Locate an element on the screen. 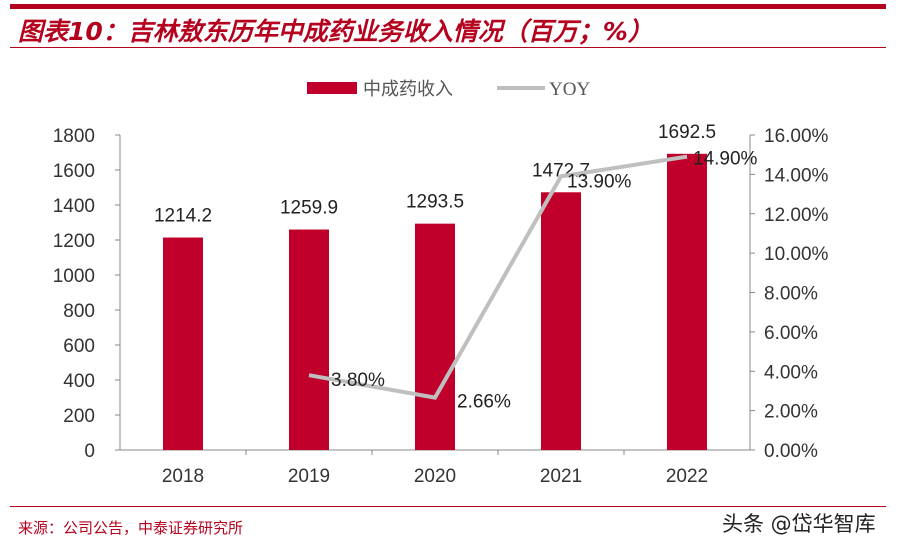 The image size is (908, 548). watermark: 头条 @岱华智库 is located at coordinates (799, 524).